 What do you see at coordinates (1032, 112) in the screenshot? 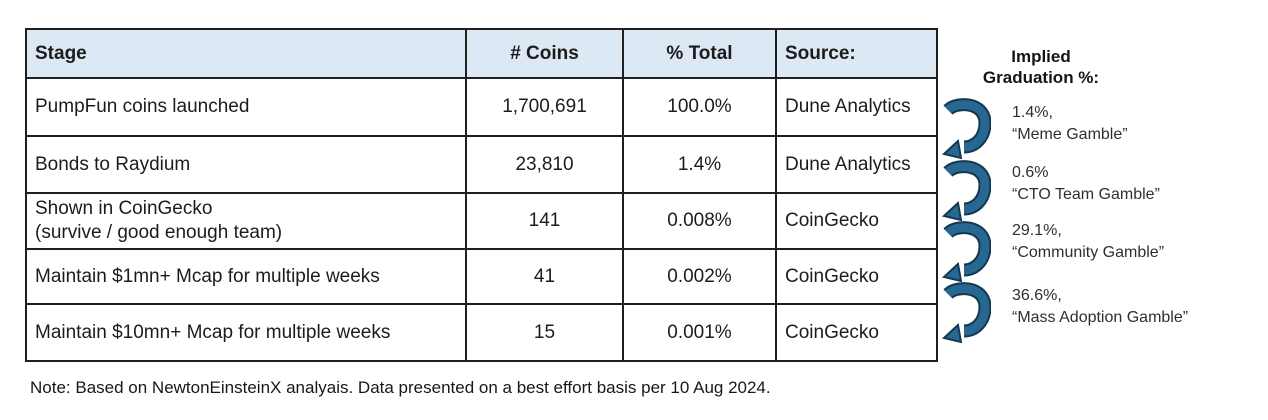
I see `graduation-pct: 1.4%,` at bounding box center [1032, 112].